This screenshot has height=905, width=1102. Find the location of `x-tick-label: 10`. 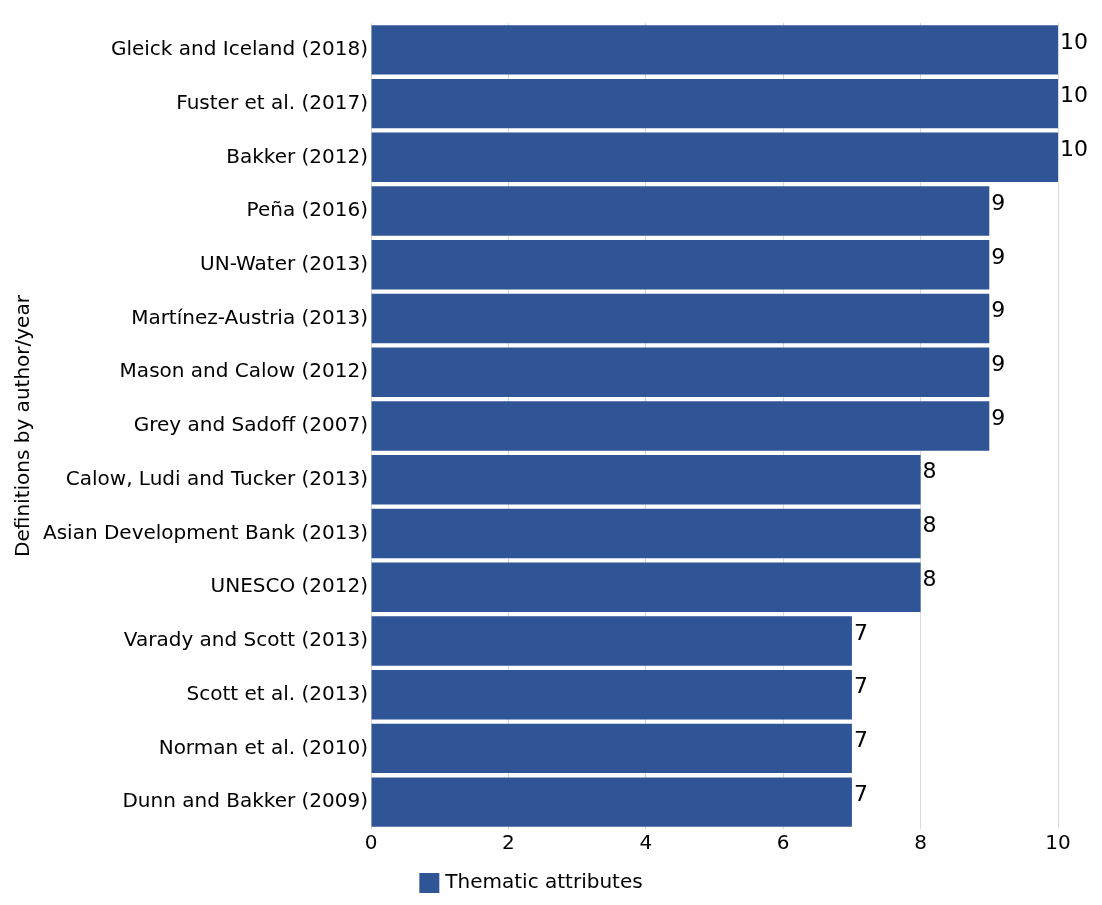

x-tick-label: 10 is located at coordinates (1058, 842).